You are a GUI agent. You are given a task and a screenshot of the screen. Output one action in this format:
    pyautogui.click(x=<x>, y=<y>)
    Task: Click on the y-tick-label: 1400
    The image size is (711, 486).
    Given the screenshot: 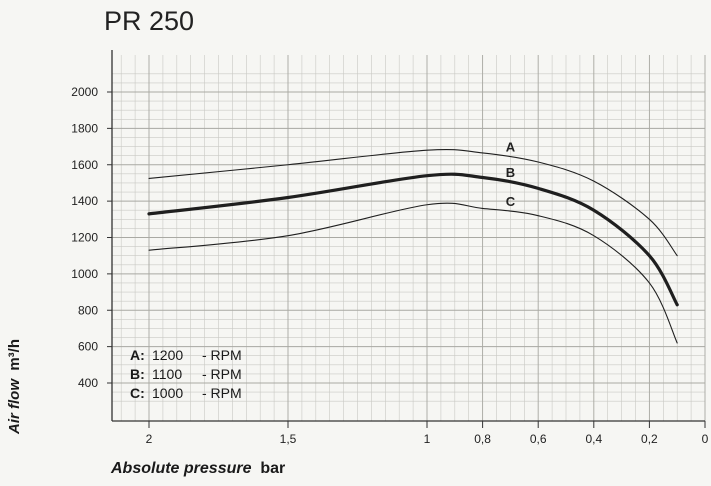 What is the action you would take?
    pyautogui.click(x=84, y=201)
    